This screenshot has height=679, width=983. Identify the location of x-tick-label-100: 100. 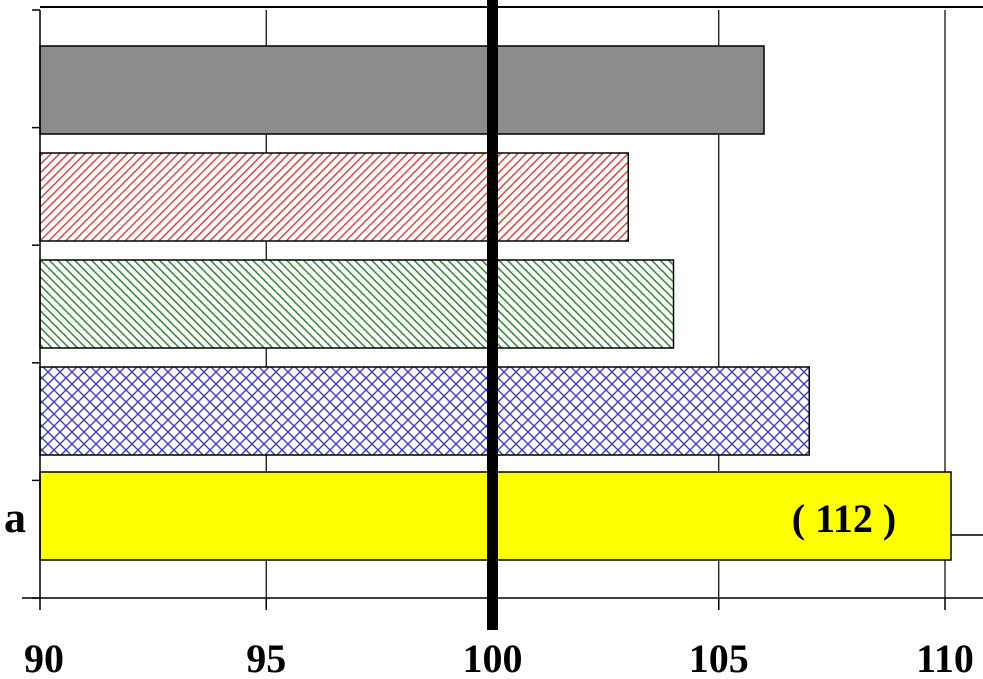
(493, 657).